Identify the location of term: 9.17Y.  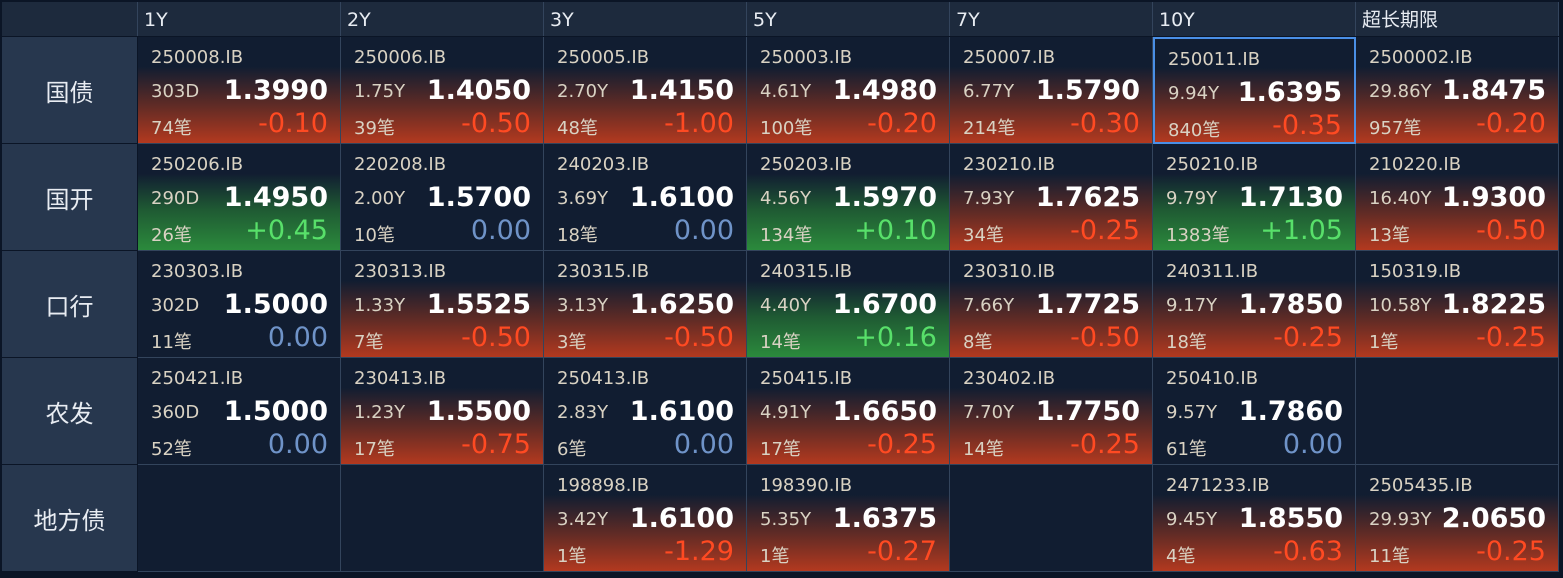
(1192, 305).